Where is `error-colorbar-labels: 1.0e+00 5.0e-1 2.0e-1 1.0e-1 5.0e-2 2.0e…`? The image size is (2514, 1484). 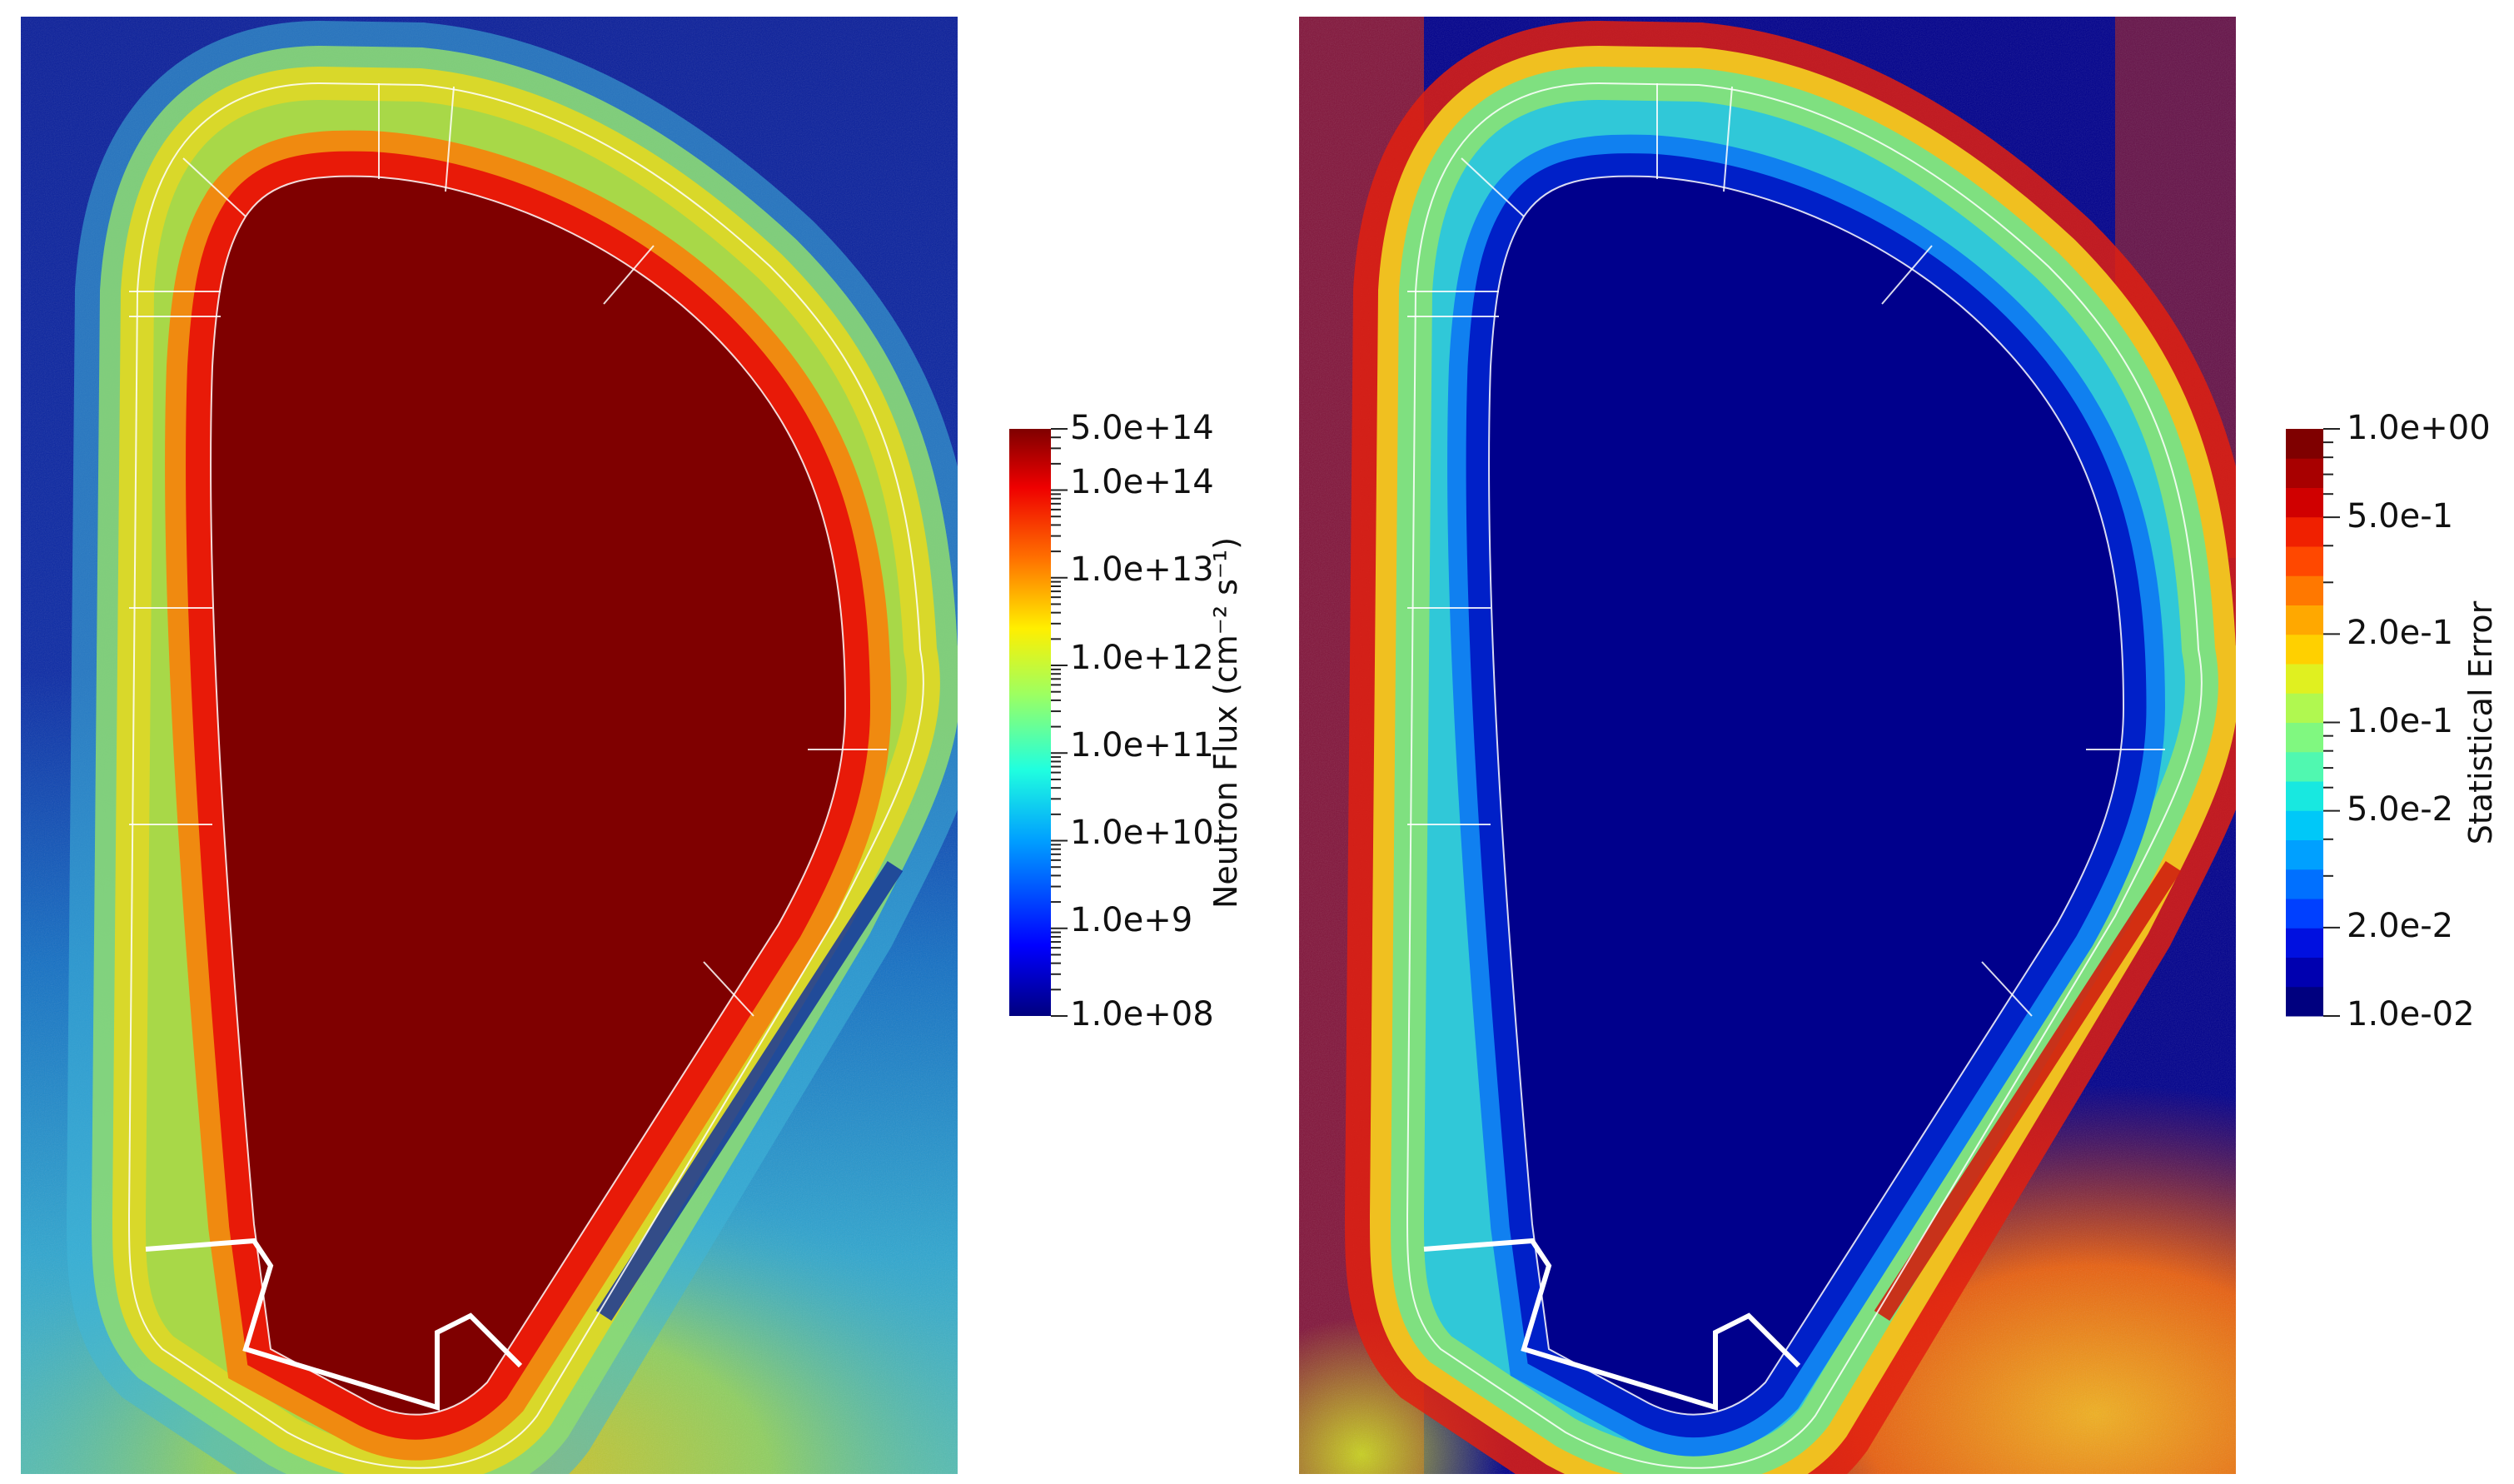 error-colorbar-labels: 1.0e+00 5.0e-1 2.0e-1 1.0e-1 5.0e-2 2.0e… is located at coordinates (2419, 721).